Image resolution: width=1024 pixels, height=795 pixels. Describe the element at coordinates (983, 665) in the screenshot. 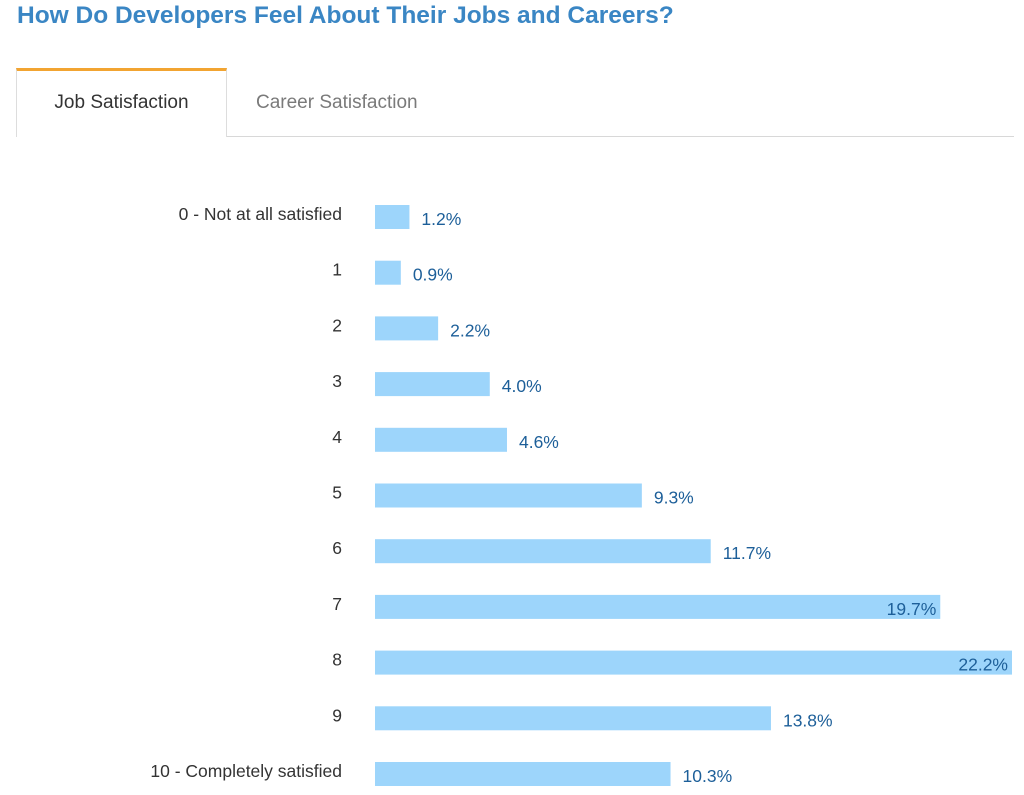

I see `value-label: 22.2%` at that location.